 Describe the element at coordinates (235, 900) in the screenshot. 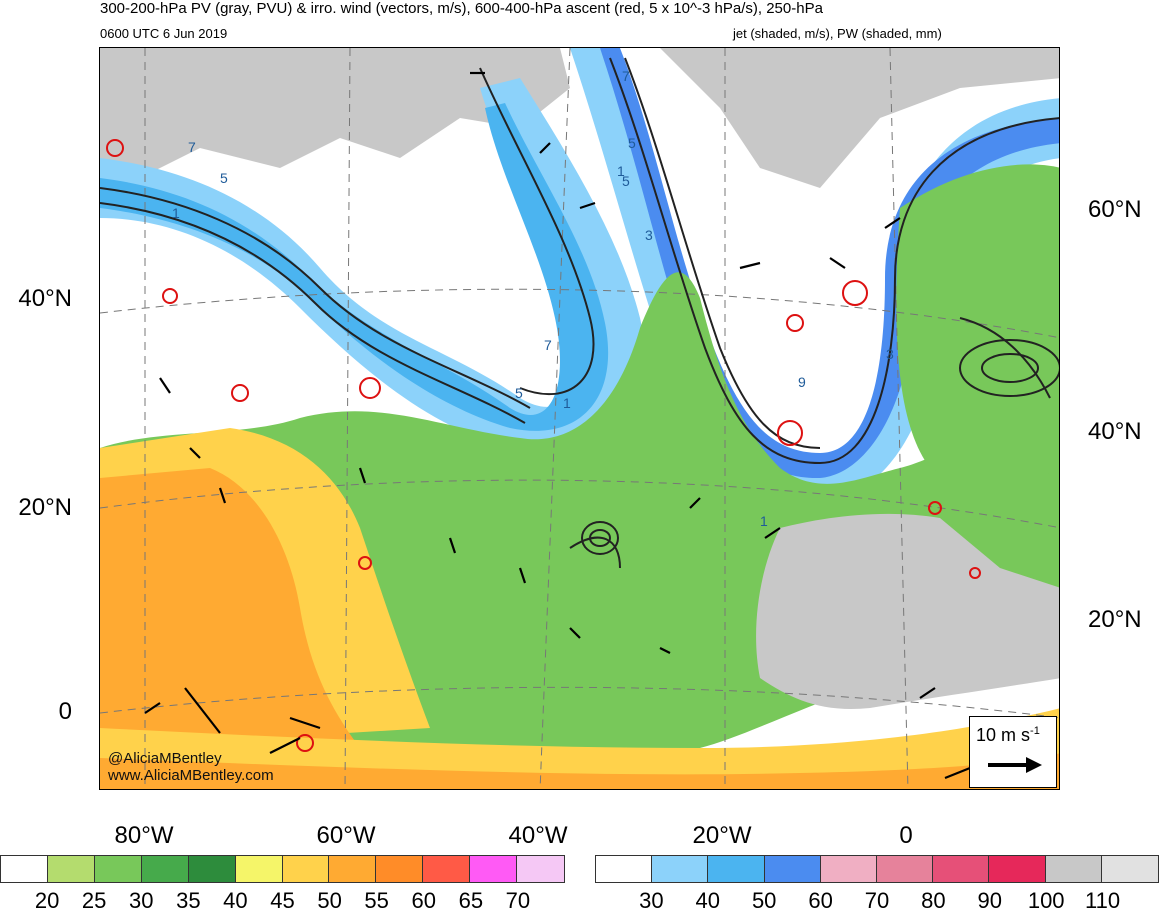

I see `pw-colorbar-tick-label: 40` at that location.